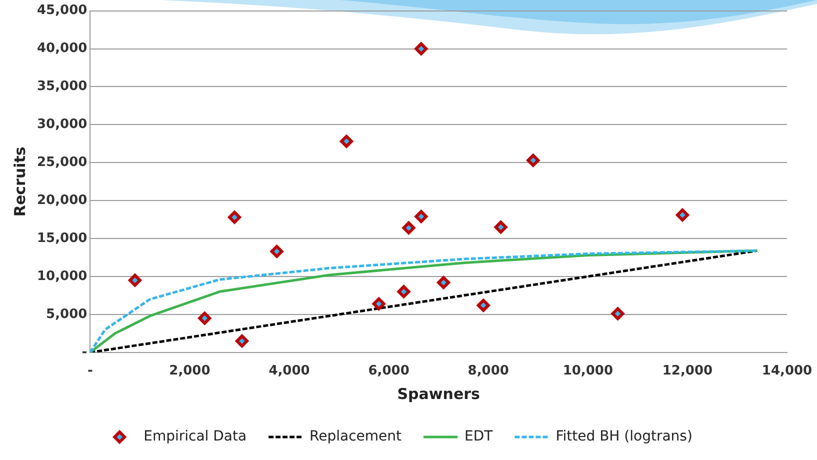  I want to click on legend-label: EDT, so click(479, 436).